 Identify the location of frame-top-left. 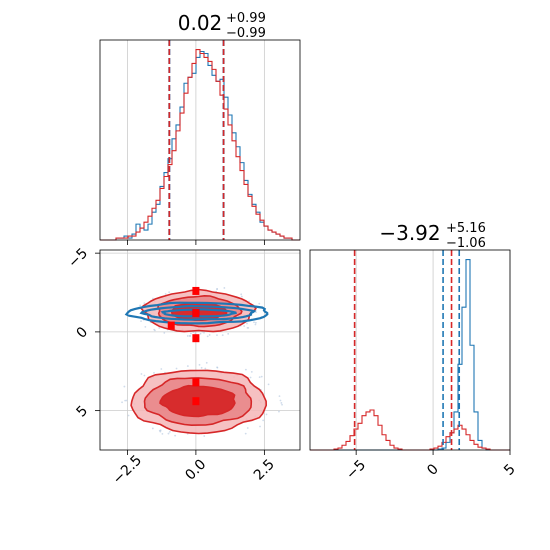
(200, 140).